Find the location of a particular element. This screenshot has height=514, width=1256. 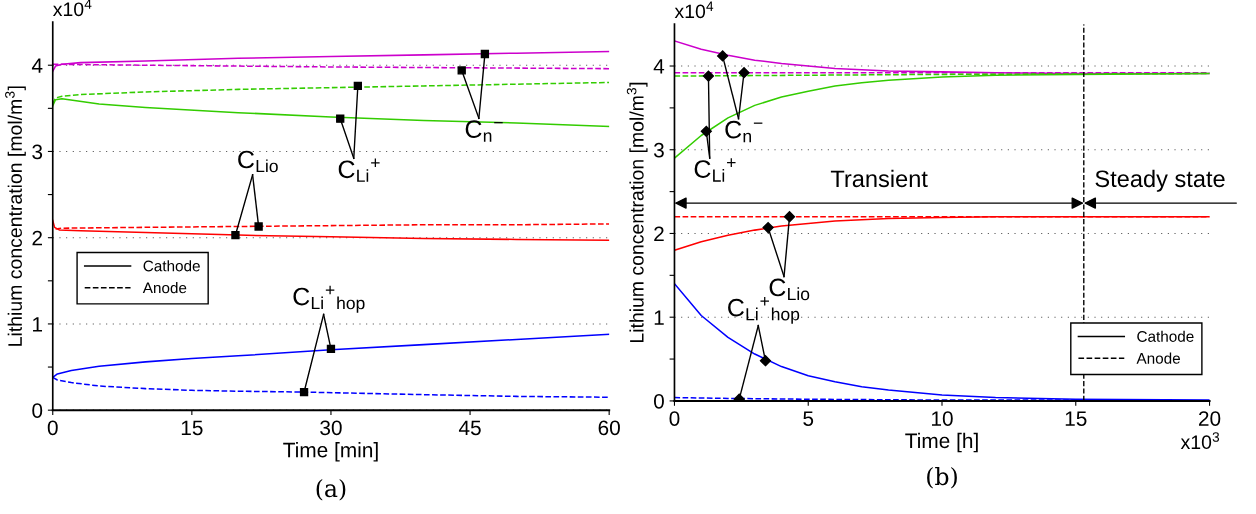

text: (b) is located at coordinates (942, 477).